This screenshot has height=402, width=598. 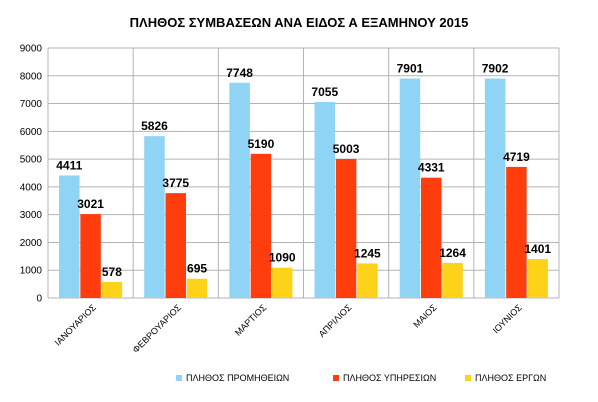 I want to click on data-label: 1090, so click(x=282, y=258).